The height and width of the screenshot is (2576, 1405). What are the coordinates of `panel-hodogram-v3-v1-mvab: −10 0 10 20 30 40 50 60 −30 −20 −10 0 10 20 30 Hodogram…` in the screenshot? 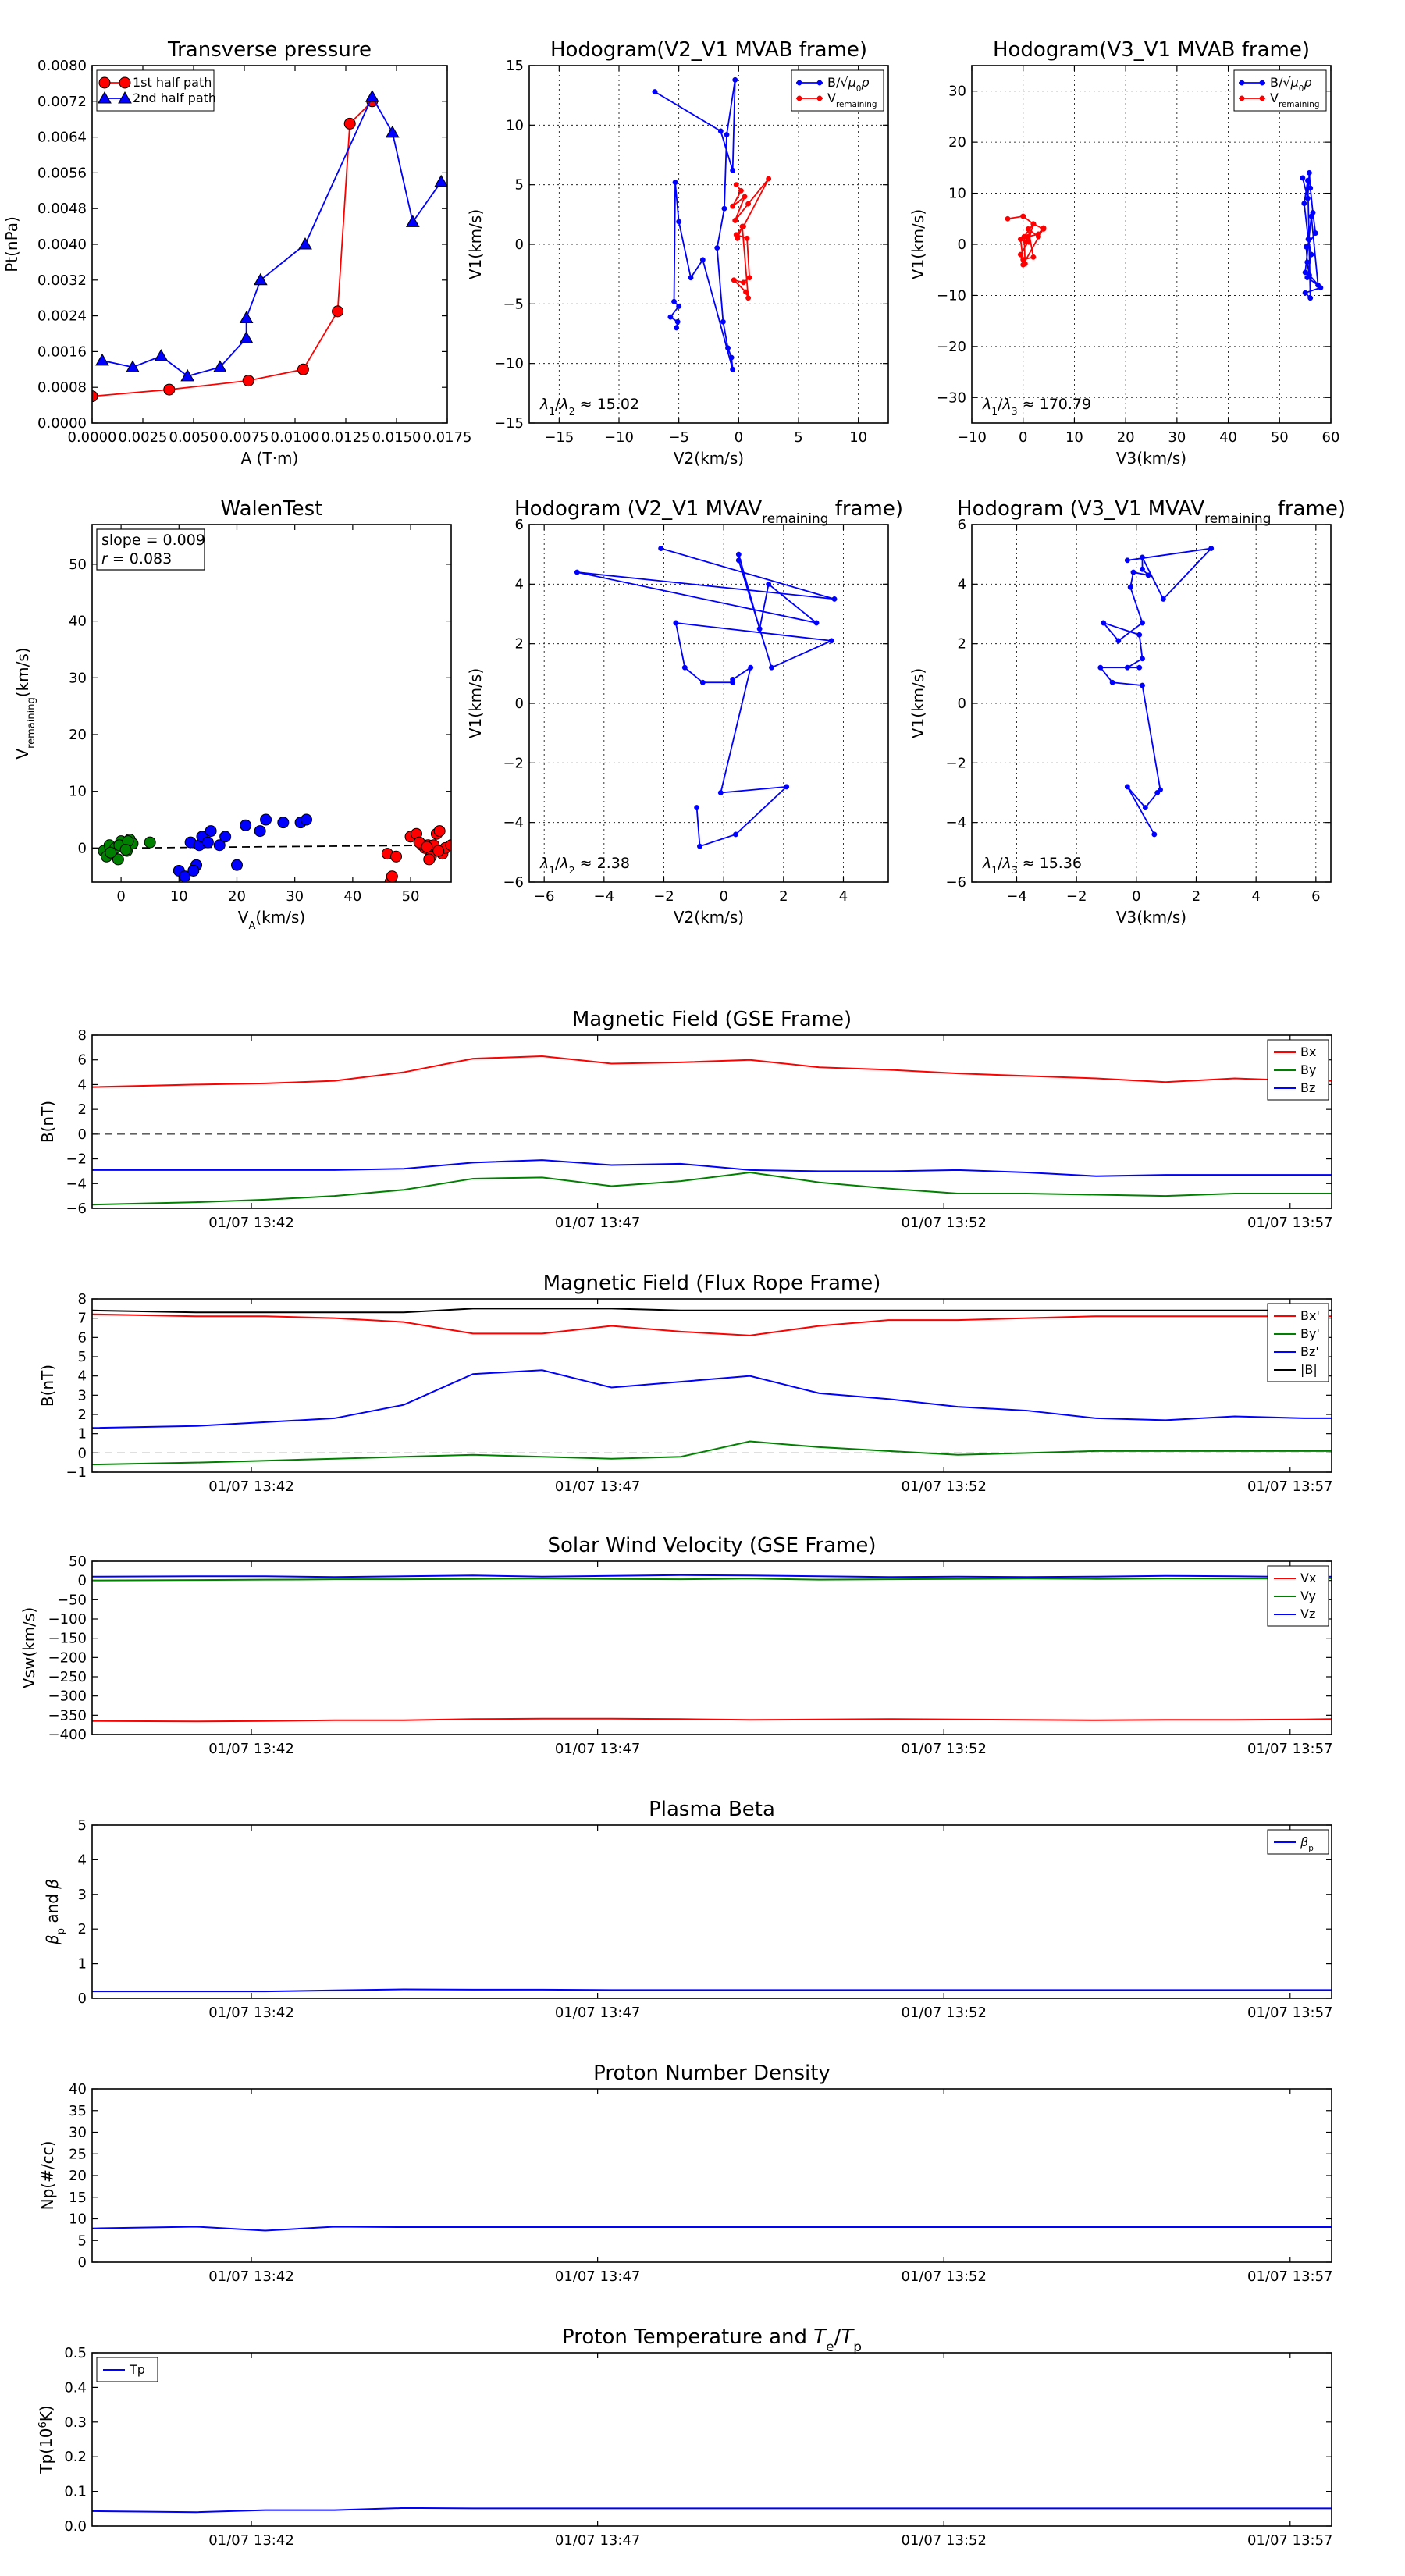 It's located at (1124, 253).